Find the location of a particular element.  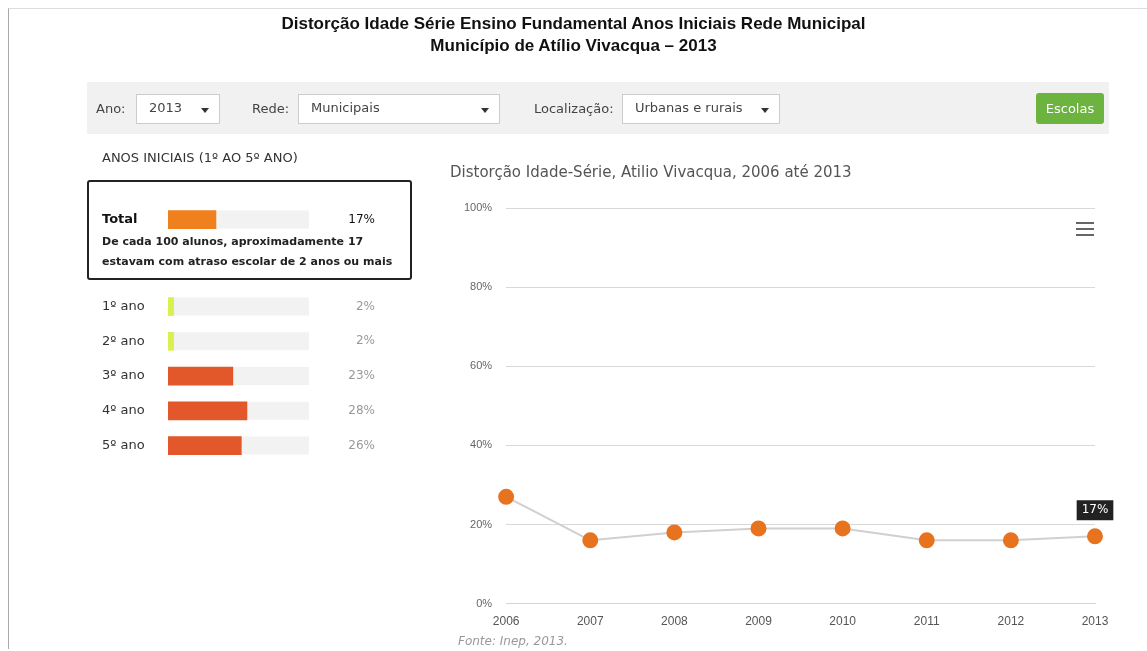

text: Ano: is located at coordinates (111, 108).